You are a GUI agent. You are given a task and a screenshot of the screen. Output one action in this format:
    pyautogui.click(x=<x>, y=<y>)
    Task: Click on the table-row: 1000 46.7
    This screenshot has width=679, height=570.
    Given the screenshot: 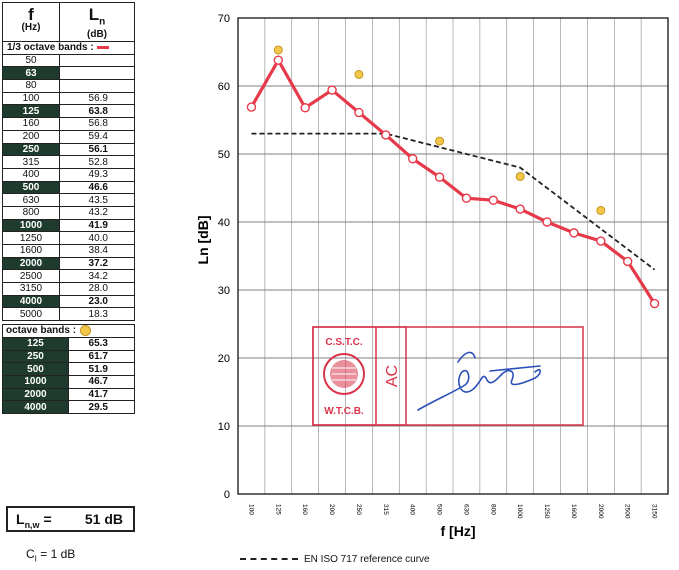 What is the action you would take?
    pyautogui.click(x=68, y=381)
    